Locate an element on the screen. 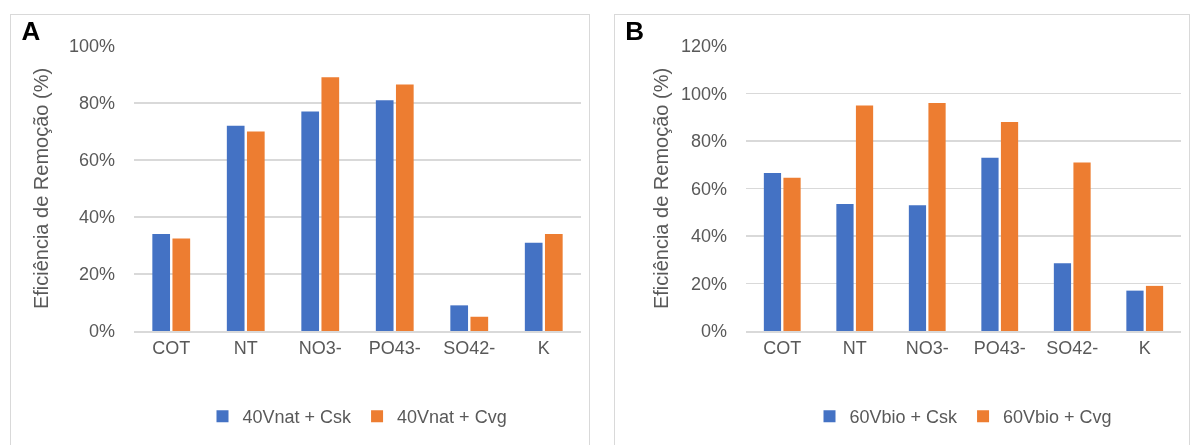 The height and width of the screenshot is (445, 1190). legend-label: 60Vbio + Cvg is located at coordinates (1057, 417).